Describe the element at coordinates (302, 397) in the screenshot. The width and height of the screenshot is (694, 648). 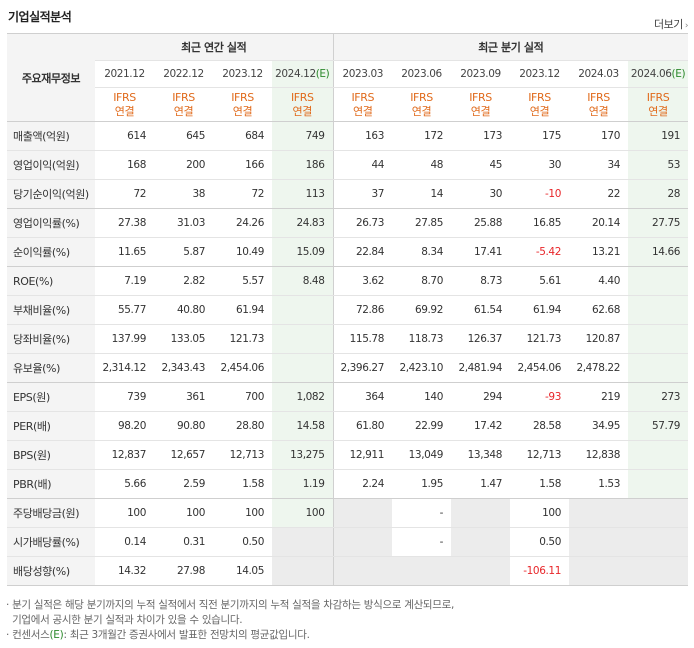
I see `table-cell: 1,082` at that location.